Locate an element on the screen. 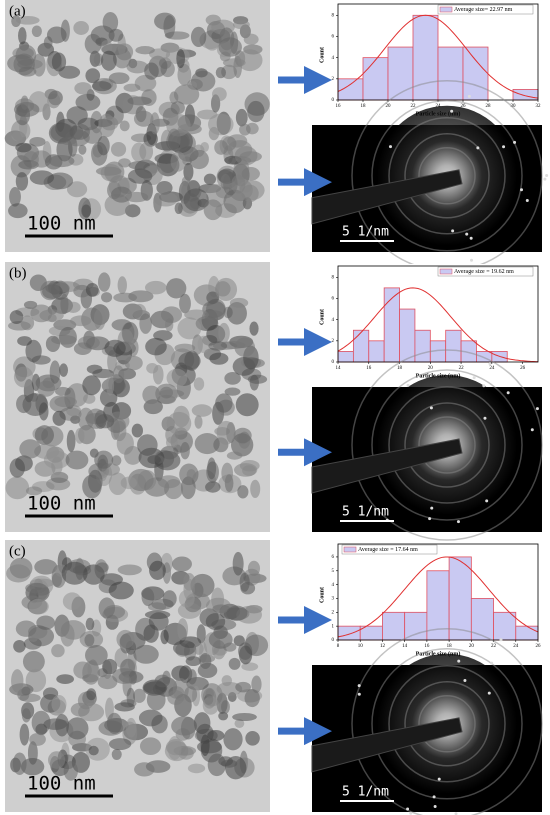  x-tick-label: 12 is located at coordinates (383, 646).